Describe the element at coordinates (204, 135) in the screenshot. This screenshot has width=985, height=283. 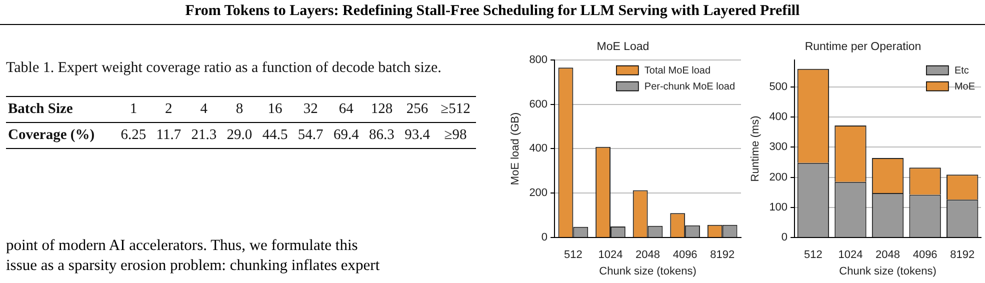
I see `text: 21.3` at that location.